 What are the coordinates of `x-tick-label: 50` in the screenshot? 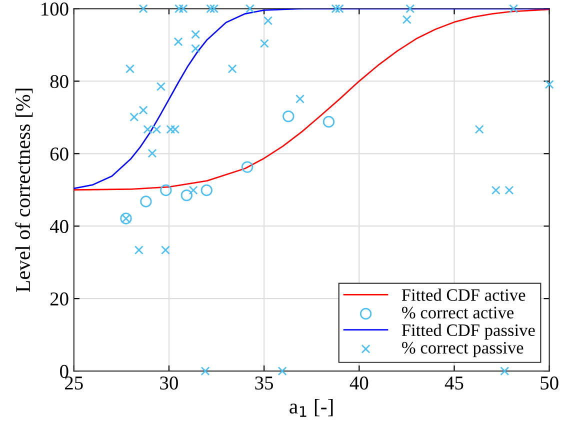 It's located at (549, 383).